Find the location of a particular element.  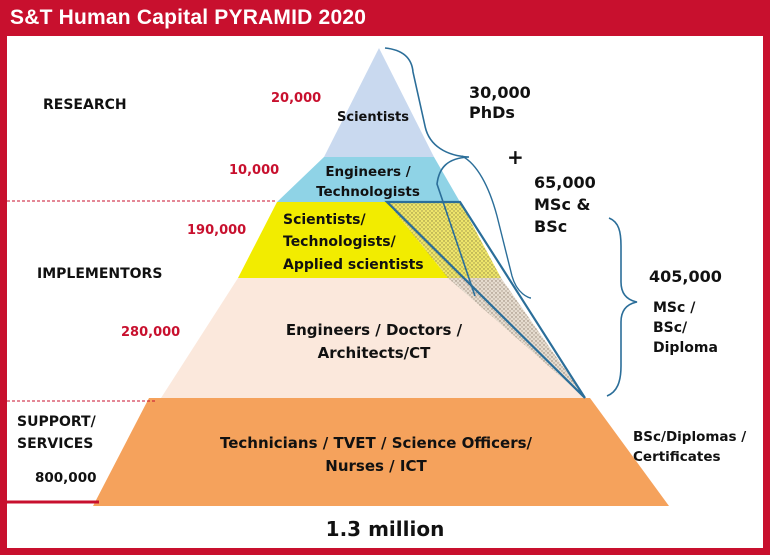

support-label-certificates: Certificates is located at coordinates (677, 457).